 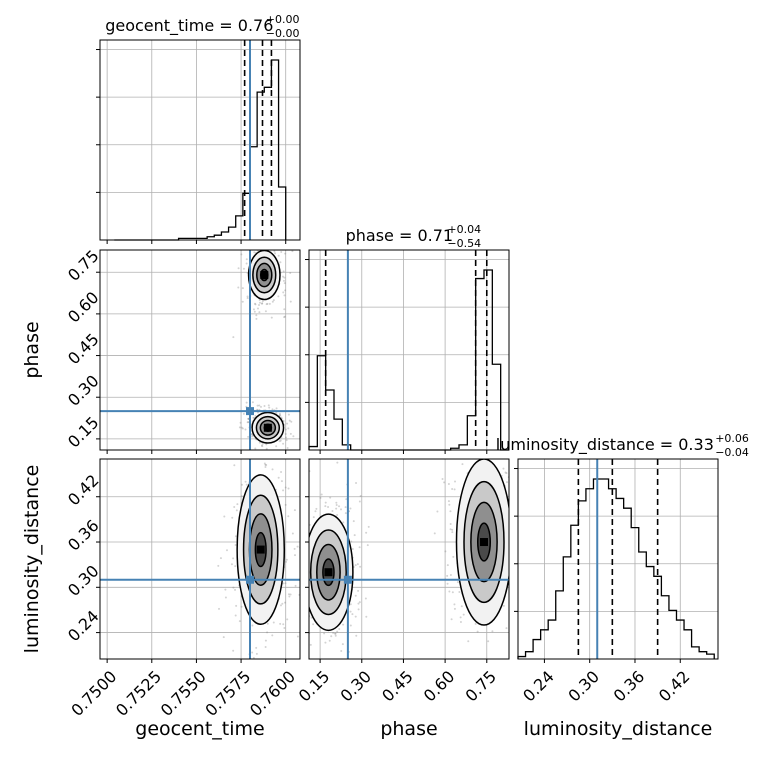 I want to click on y-tick-label-phase-2: 0.45, so click(x=83, y=349).